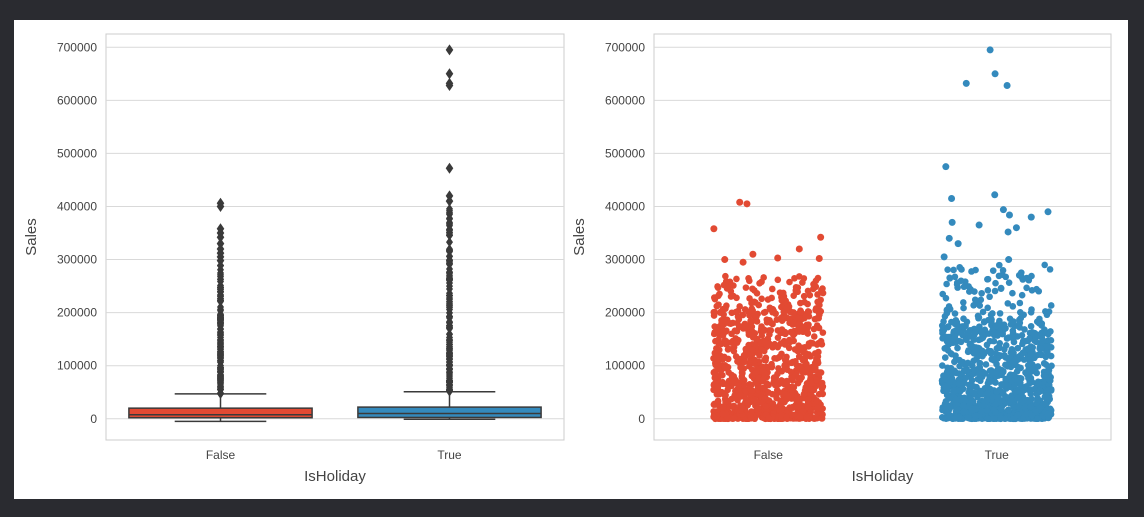 The height and width of the screenshot is (517, 1144). Describe the element at coordinates (77, 47) in the screenshot. I see `y-tick-label: 700000` at that location.